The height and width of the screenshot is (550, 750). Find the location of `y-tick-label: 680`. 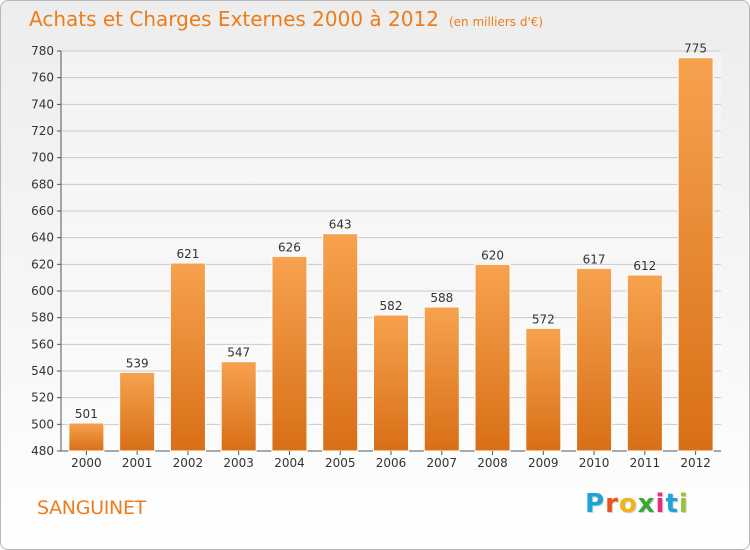

y-tick-label: 680 is located at coordinates (42, 184).